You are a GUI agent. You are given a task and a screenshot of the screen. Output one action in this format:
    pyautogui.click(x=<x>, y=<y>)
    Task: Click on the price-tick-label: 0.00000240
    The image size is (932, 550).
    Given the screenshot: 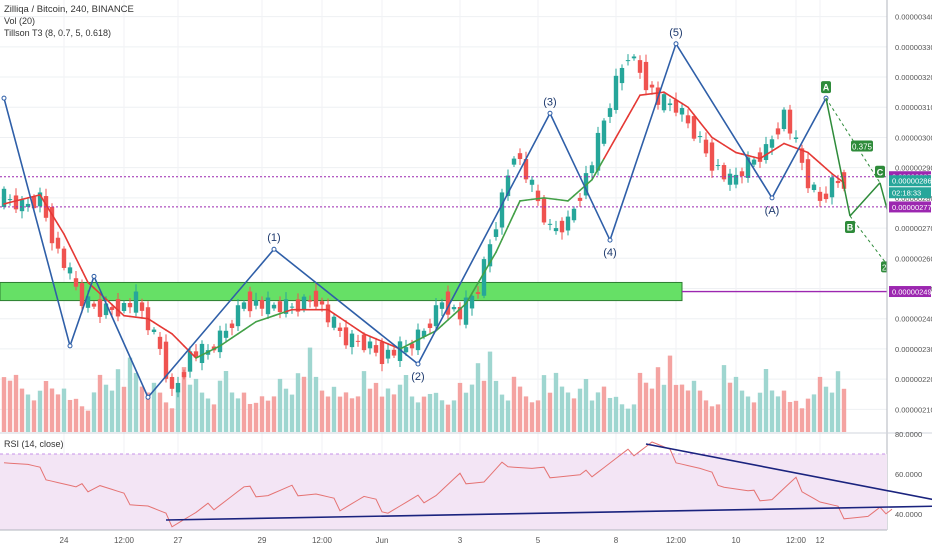 What is the action you would take?
    pyautogui.click(x=913, y=319)
    